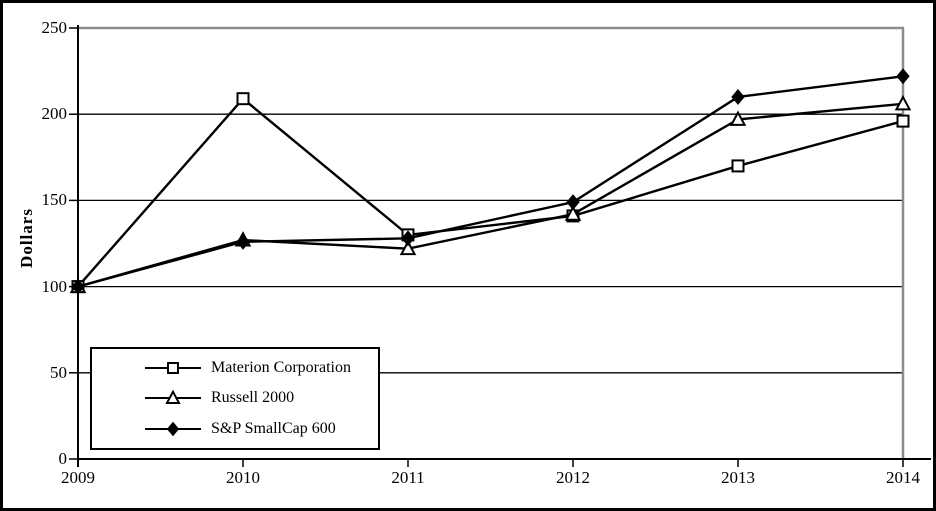 The height and width of the screenshot is (511, 936). What do you see at coordinates (903, 477) in the screenshot?
I see `x-tick-label-2014: 2014` at bounding box center [903, 477].